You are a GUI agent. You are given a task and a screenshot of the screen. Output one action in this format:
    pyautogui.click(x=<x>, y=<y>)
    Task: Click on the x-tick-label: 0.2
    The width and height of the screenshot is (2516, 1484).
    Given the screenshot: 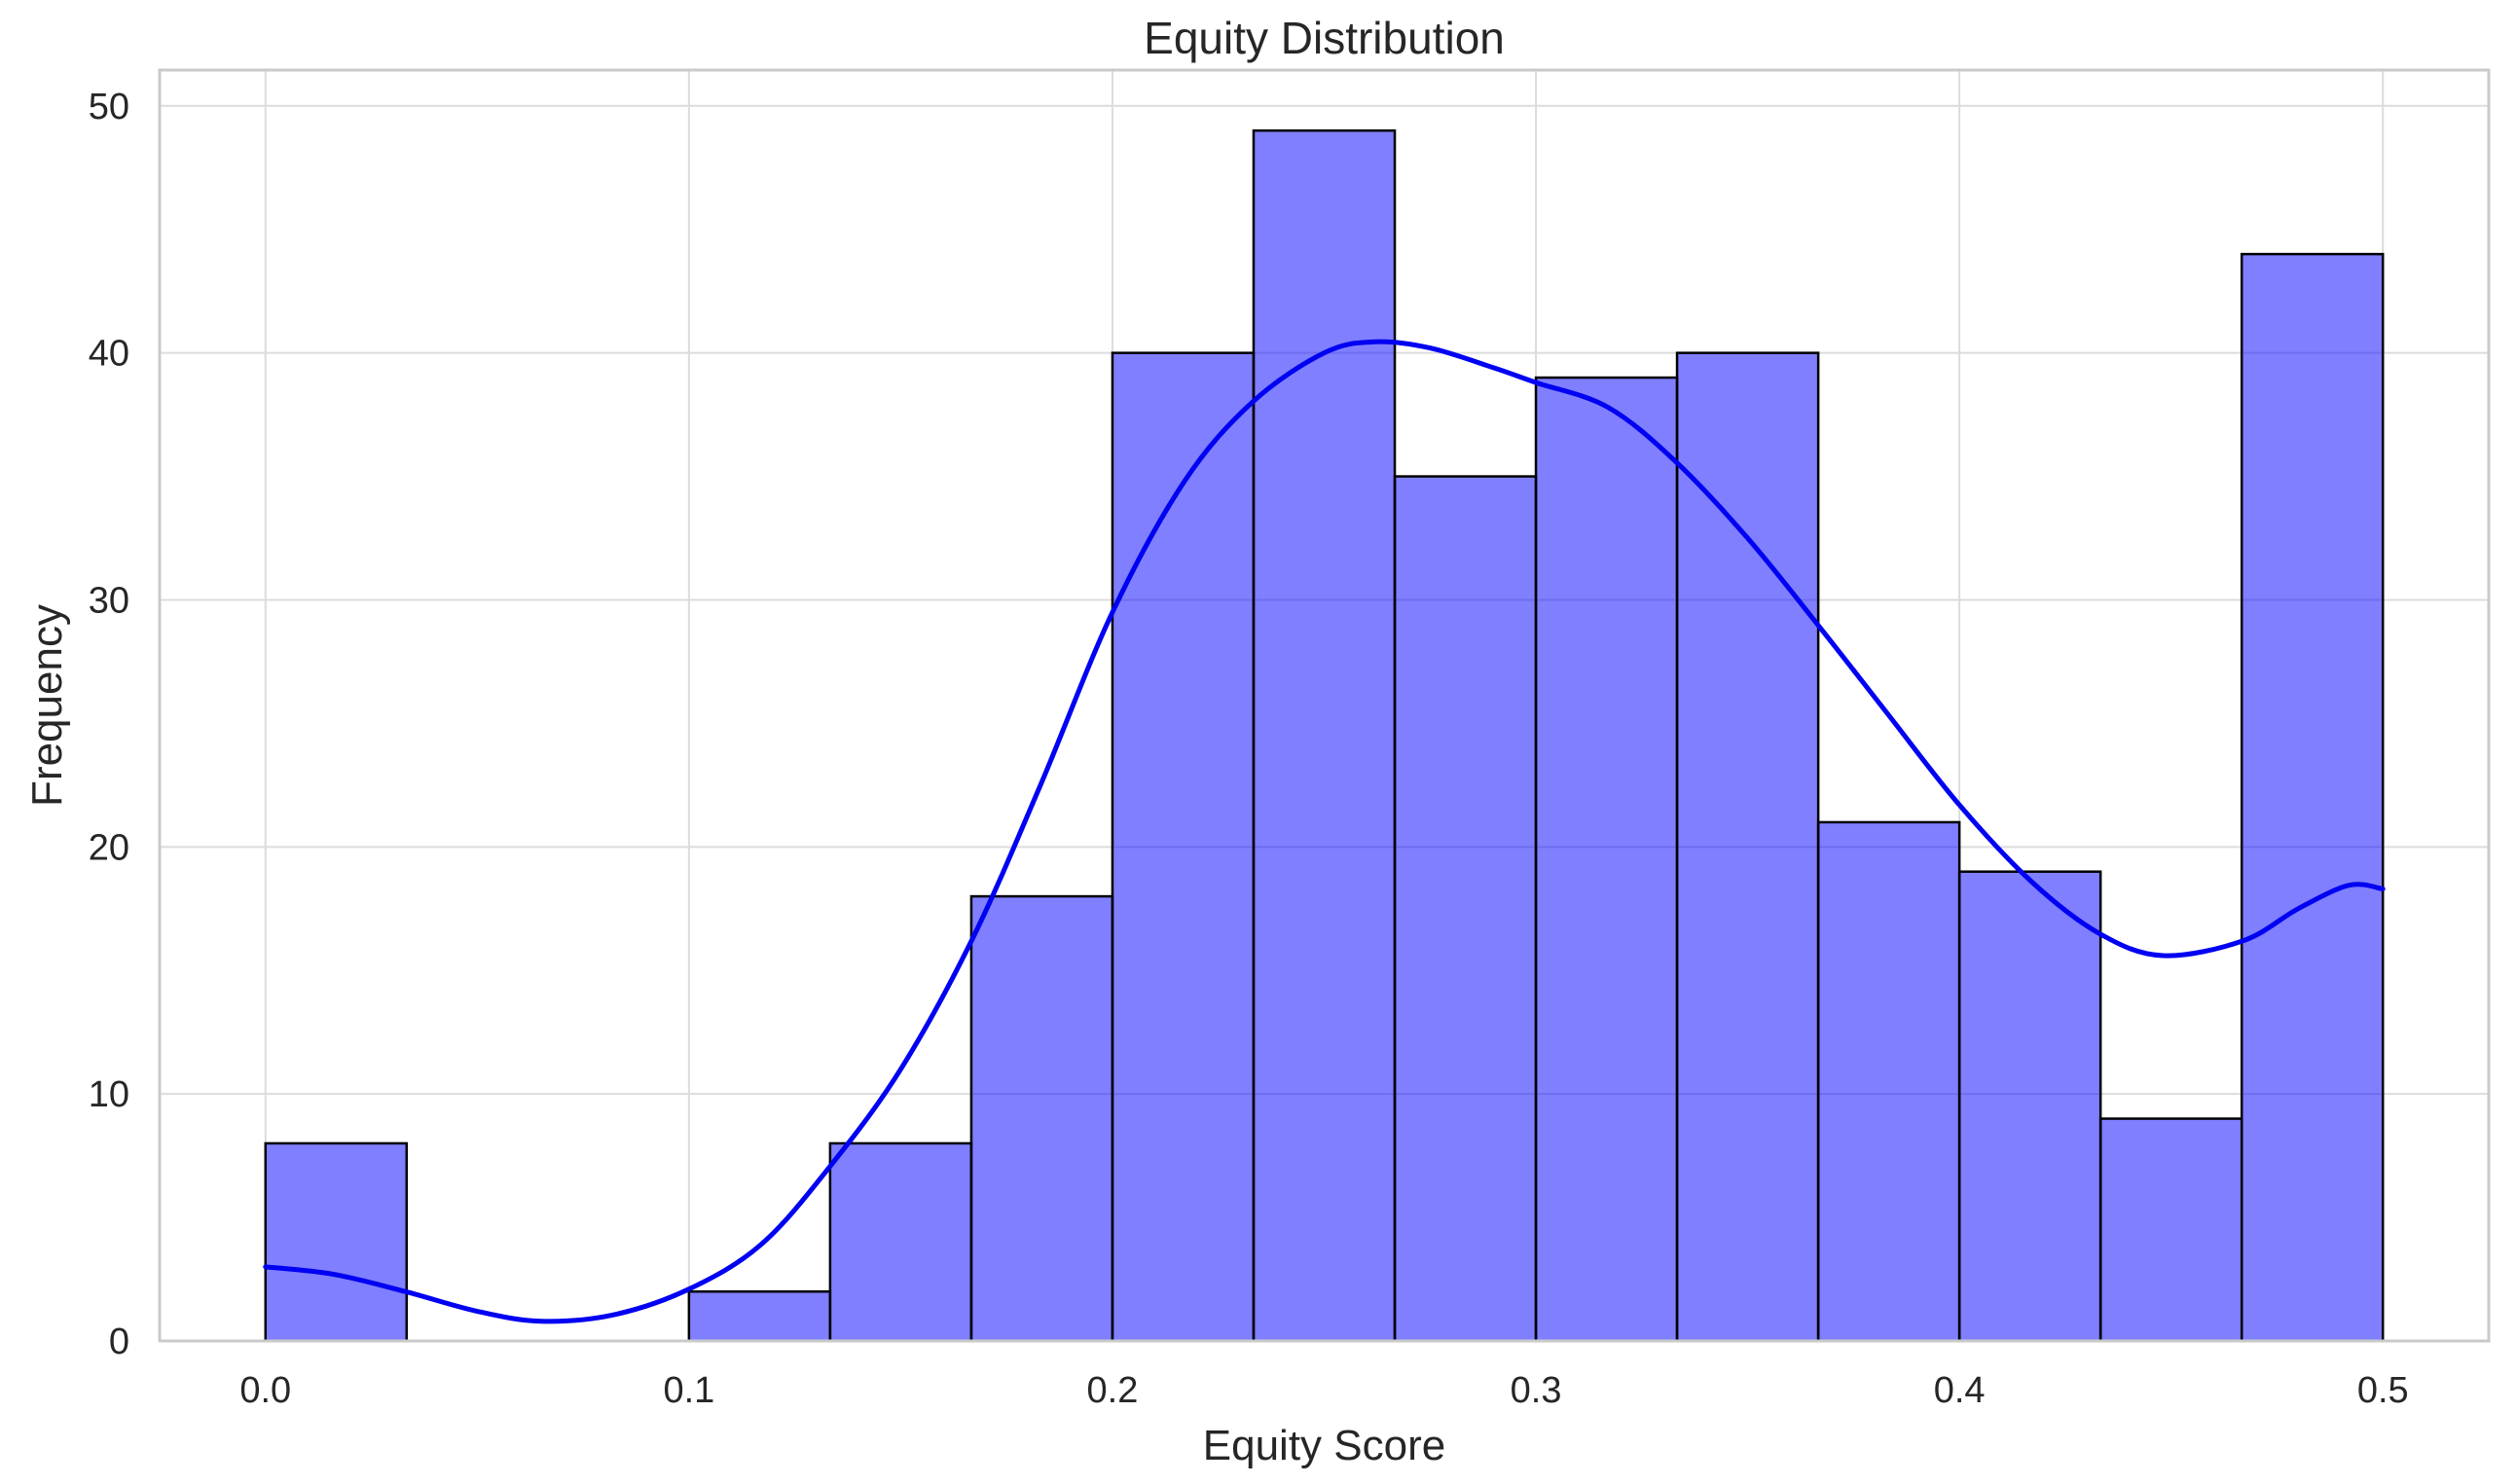 What is the action you would take?
    pyautogui.click(x=1113, y=1391)
    